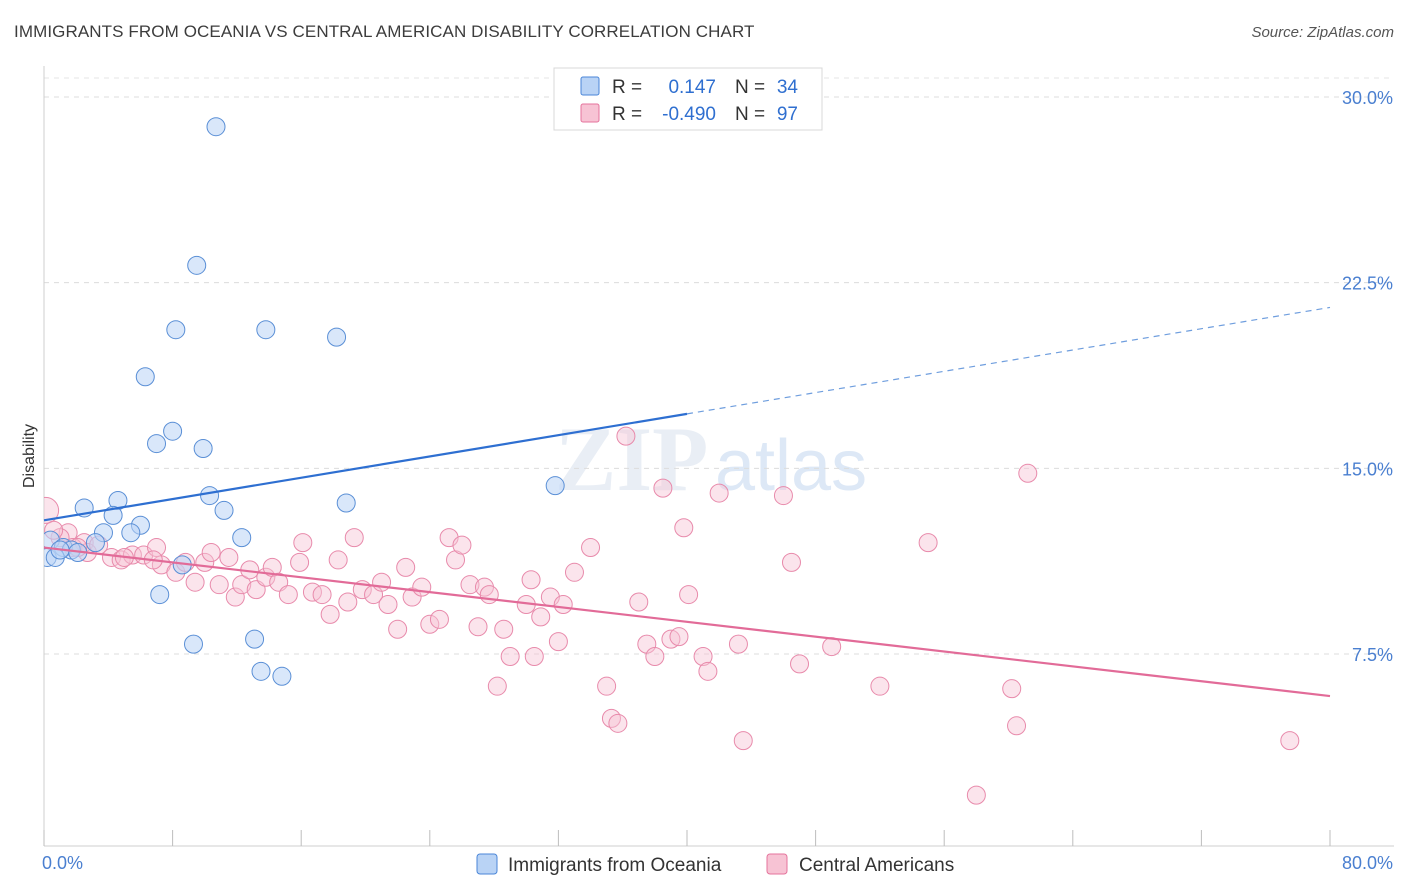  Describe the element at coordinates (1322, 32) in the screenshot. I see `chart-source: Source: ZipAtlas.com` at that location.